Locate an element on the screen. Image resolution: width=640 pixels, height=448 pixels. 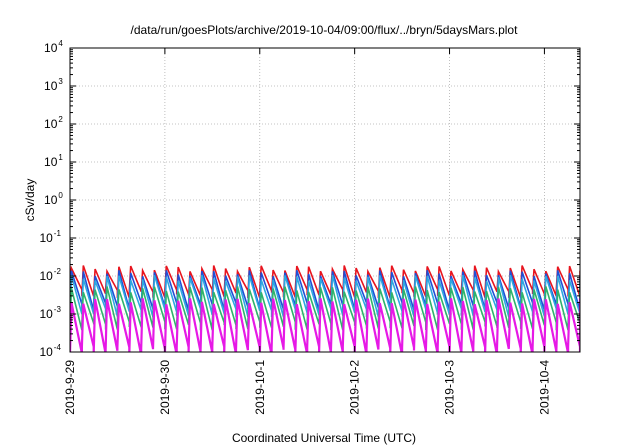
x-tick-label: 2019-10-2 is located at coordinates (355, 387).